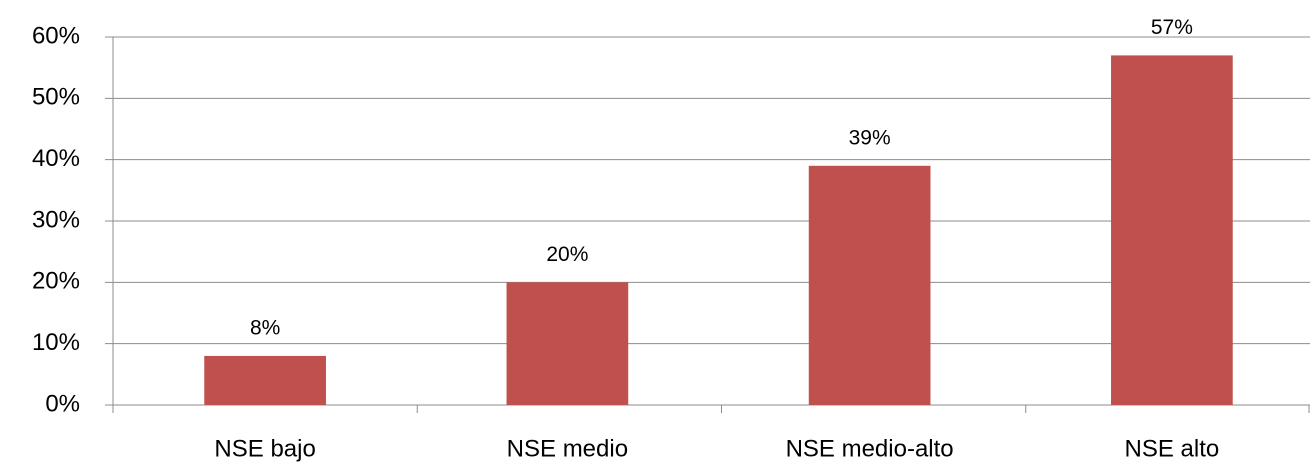  Describe the element at coordinates (56, 35) in the screenshot. I see `y-tick-label: 60%` at that location.